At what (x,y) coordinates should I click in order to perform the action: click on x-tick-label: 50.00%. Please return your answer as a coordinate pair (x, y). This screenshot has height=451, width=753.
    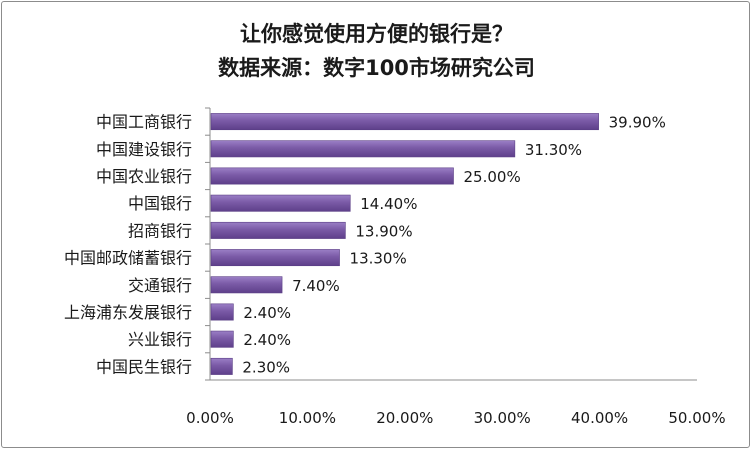
    Looking at the image, I should click on (696, 418).